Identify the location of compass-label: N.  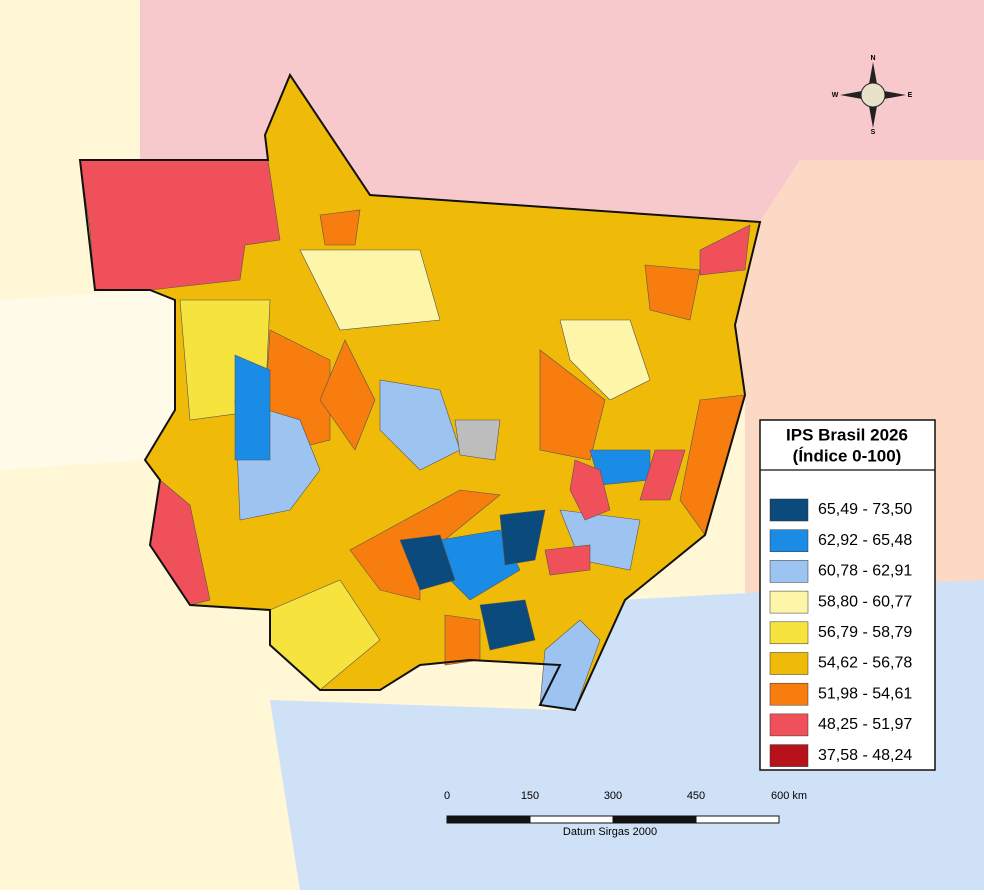
(872, 58).